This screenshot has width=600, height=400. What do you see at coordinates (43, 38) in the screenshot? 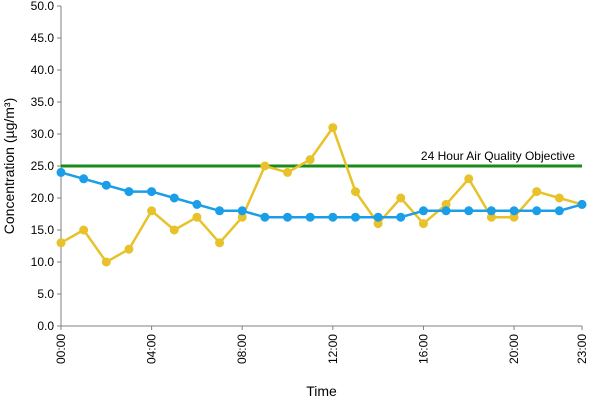
I see `y-tick-label: 45.0` at bounding box center [43, 38].